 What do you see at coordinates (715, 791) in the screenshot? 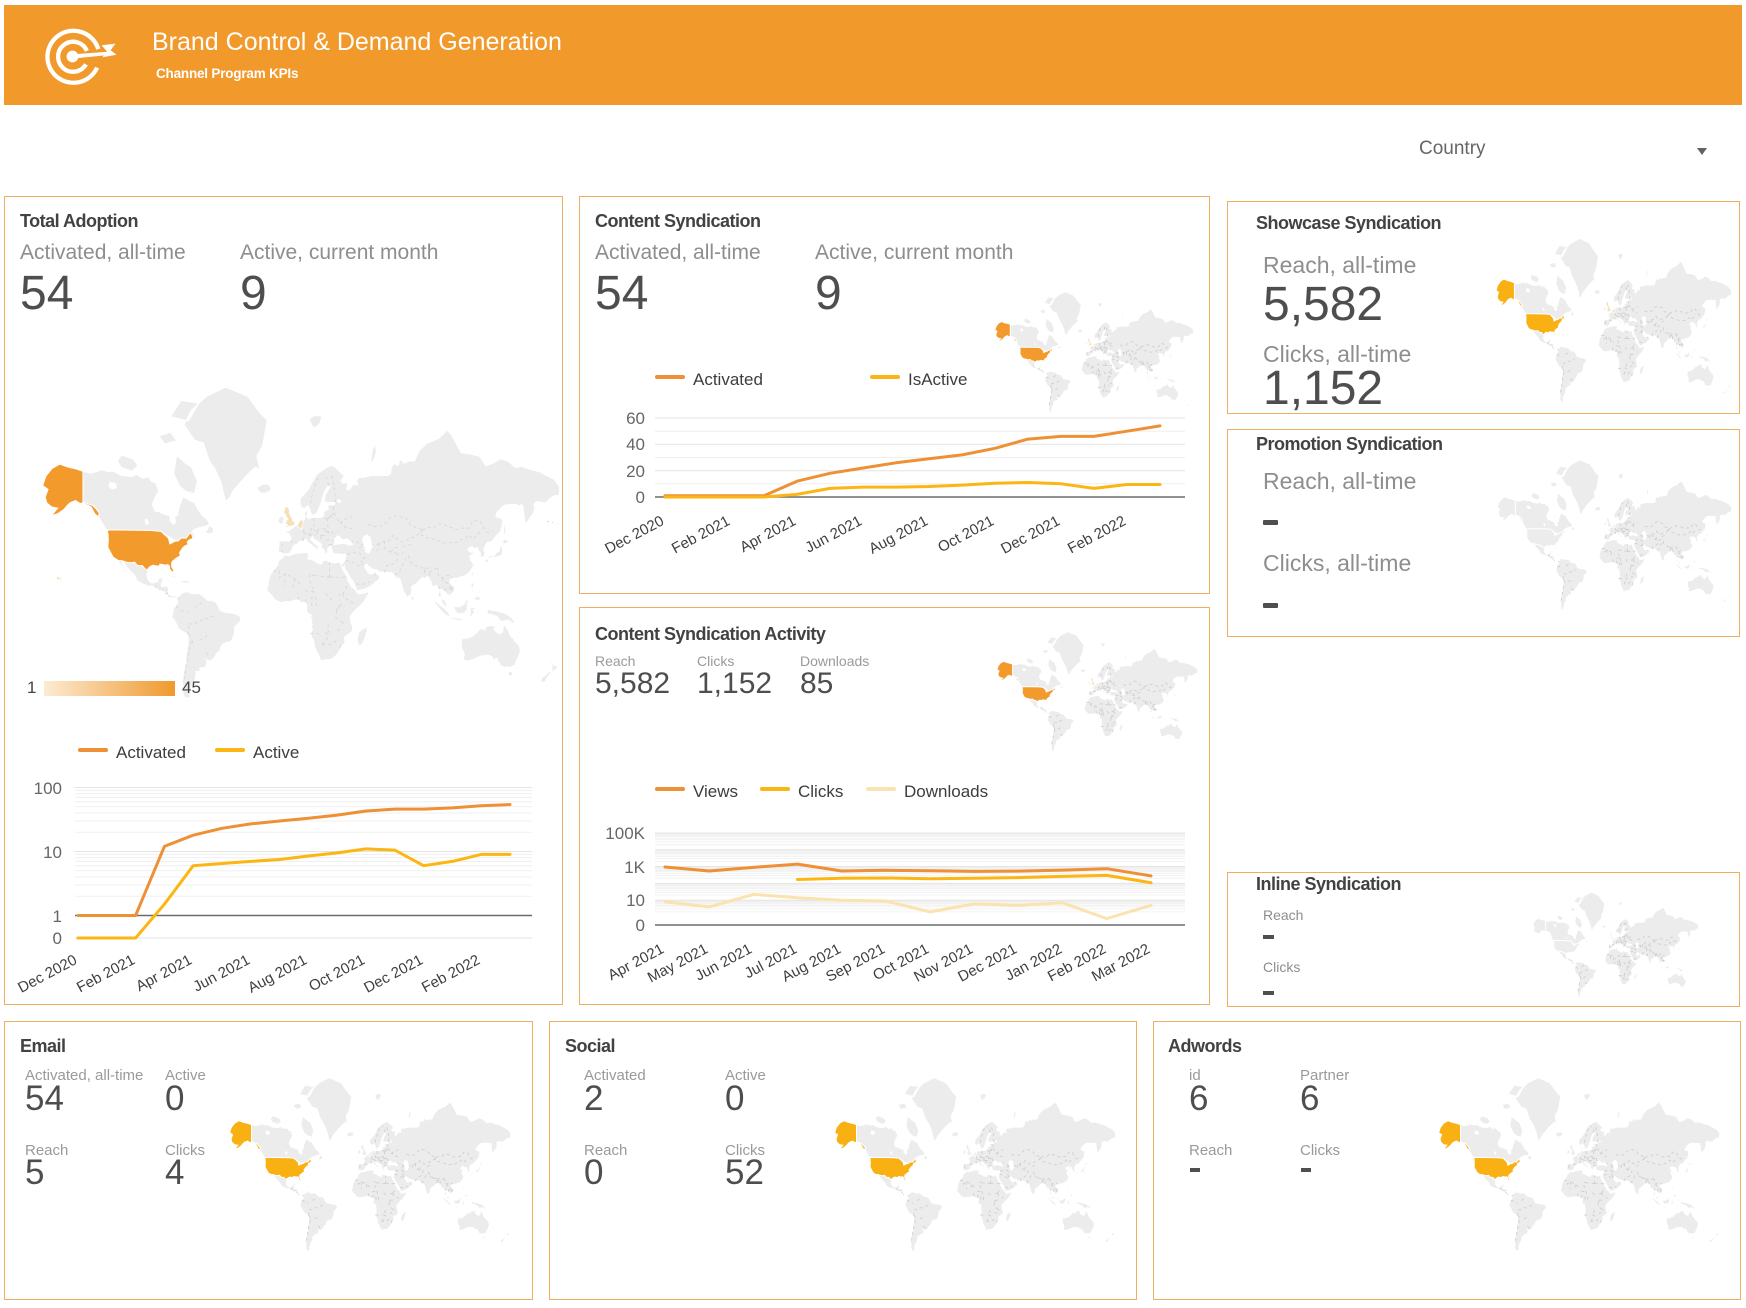
I see `svg-text: Views` at bounding box center [715, 791].